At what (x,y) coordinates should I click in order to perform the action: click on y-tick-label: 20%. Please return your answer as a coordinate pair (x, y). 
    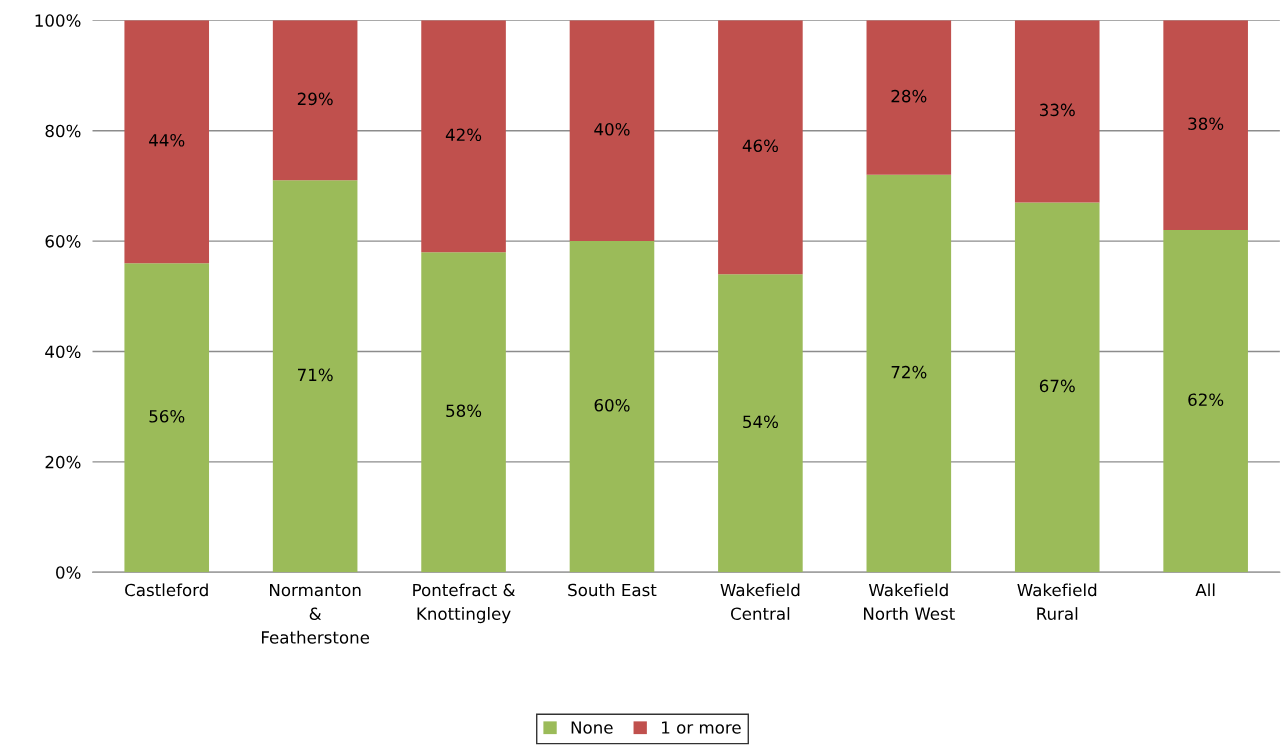
    Looking at the image, I should click on (63, 462).